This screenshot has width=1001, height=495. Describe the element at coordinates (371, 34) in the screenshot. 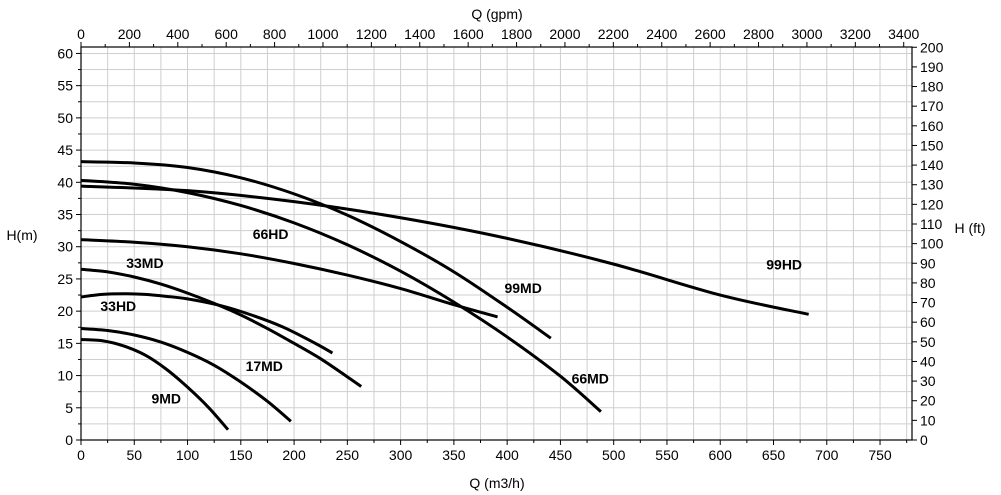

I see `x2-tick-label: 1200` at that location.